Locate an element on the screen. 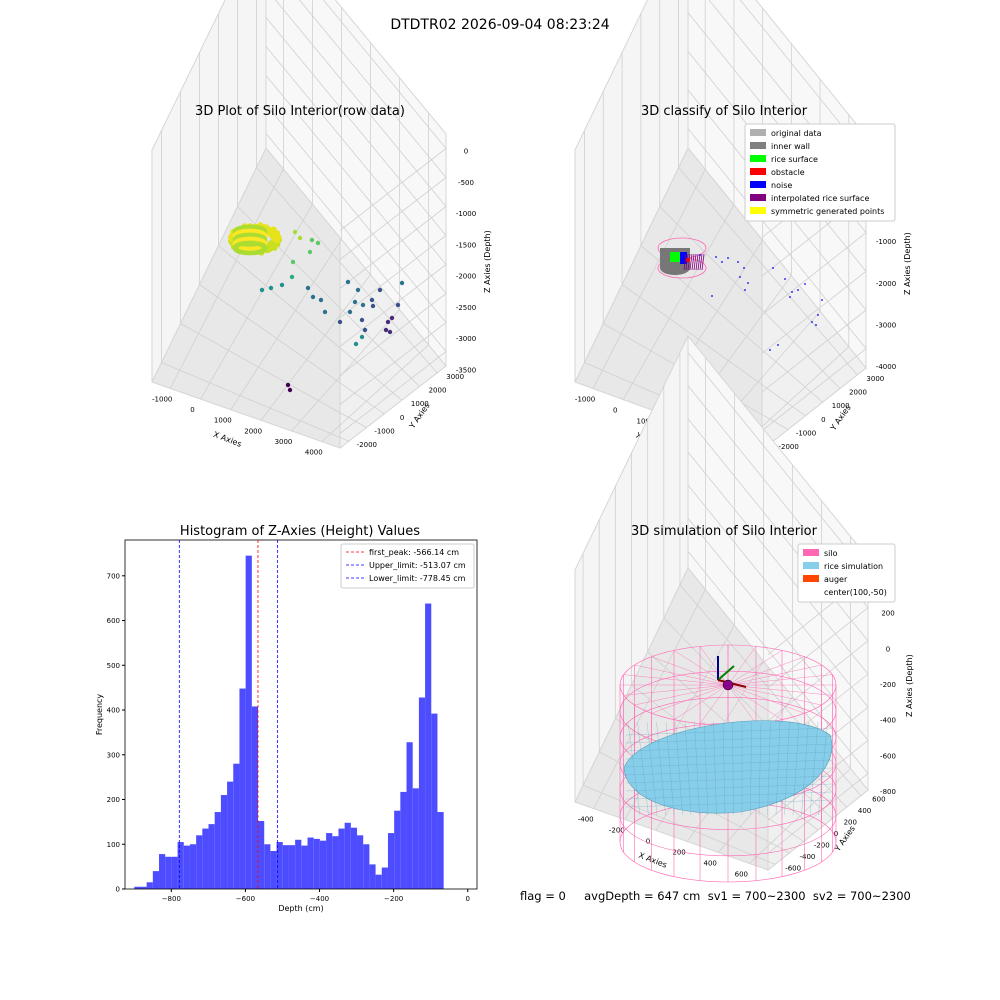 This screenshot has height=1000, width=1000. x-axis-label: X Axies is located at coordinates (227, 439).